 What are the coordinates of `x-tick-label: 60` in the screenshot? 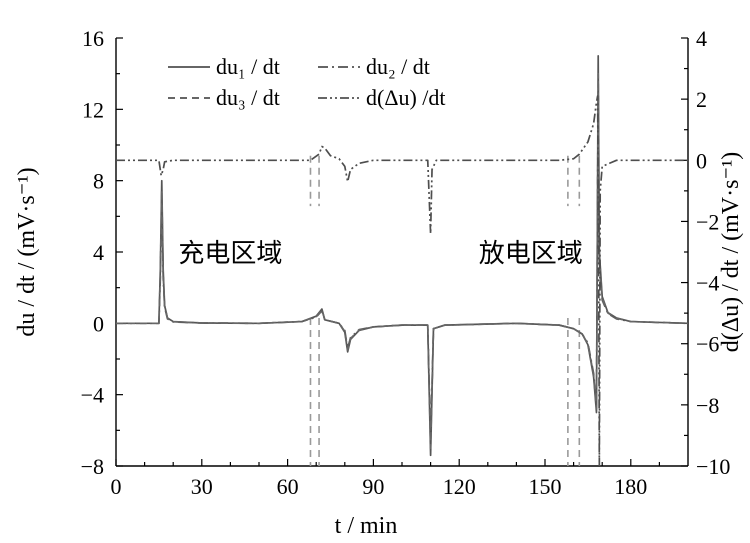 It's located at (288, 486).